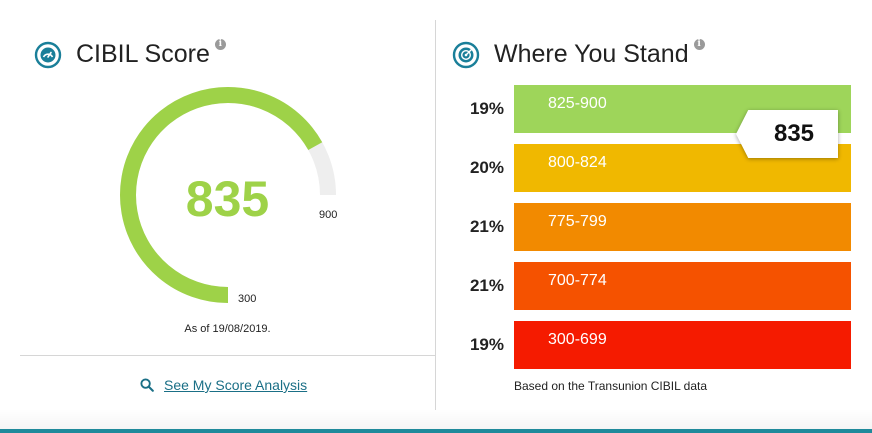 Image resolution: width=872 pixels, height=433 pixels. I want to click on divider-horizontal, so click(227, 355).